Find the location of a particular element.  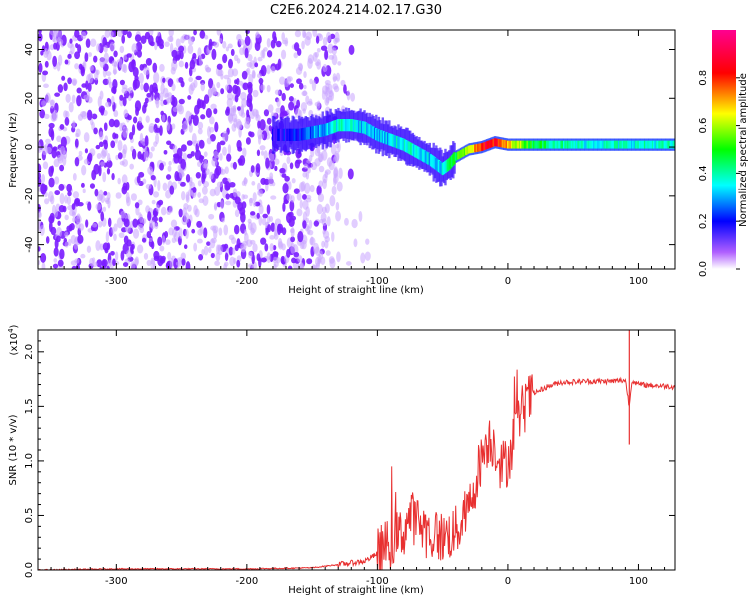

x-tick-label: 100 is located at coordinates (638, 581).